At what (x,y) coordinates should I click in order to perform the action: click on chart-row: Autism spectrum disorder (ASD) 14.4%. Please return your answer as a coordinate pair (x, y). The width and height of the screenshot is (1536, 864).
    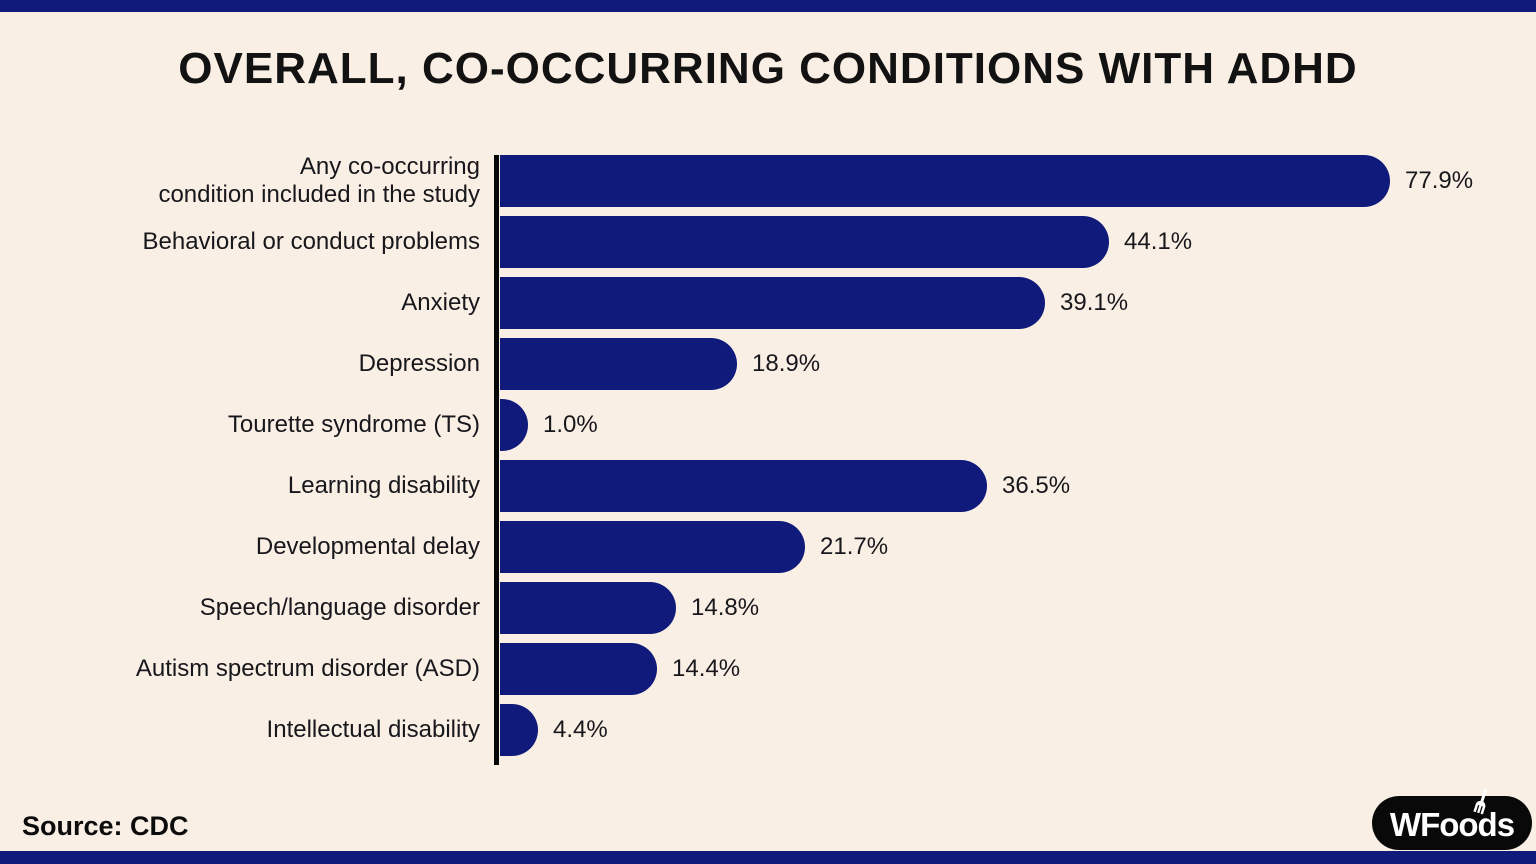
    Looking at the image, I should click on (768, 669).